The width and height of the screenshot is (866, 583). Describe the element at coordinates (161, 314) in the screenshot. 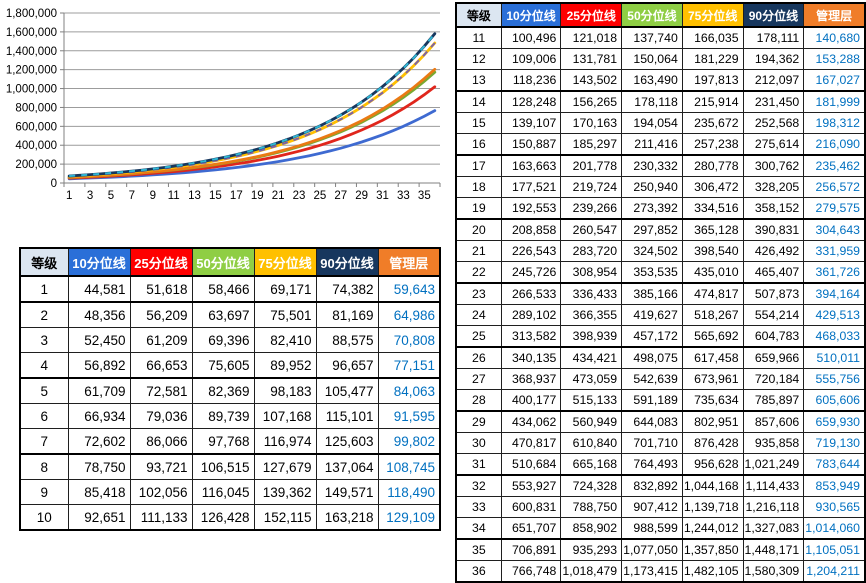

I see `cell-value: 56,209` at that location.